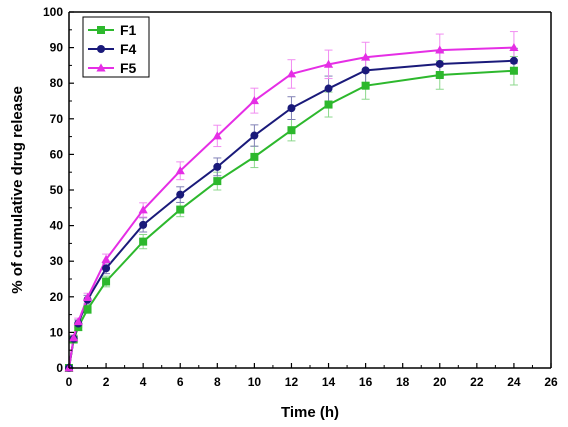  What do you see at coordinates (57, 226) in the screenshot?
I see `y-tick-label: 40` at bounding box center [57, 226].